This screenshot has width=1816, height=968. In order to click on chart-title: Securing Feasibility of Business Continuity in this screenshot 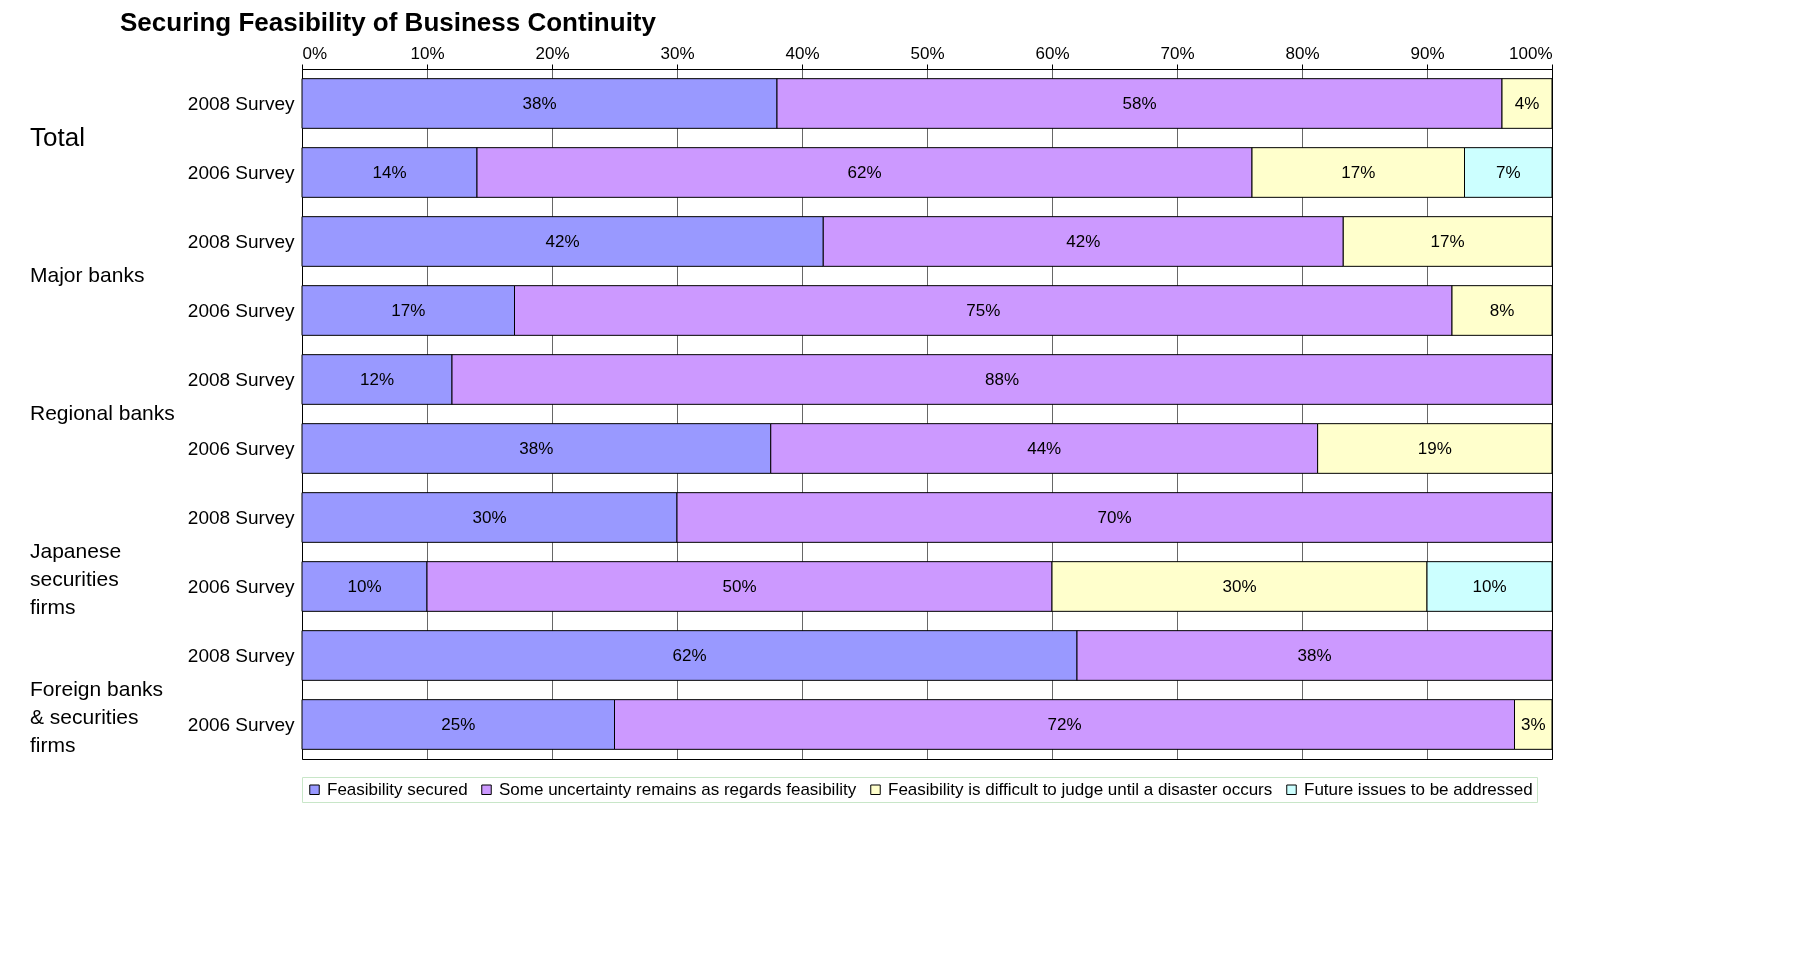, I will do `click(388, 22)`.